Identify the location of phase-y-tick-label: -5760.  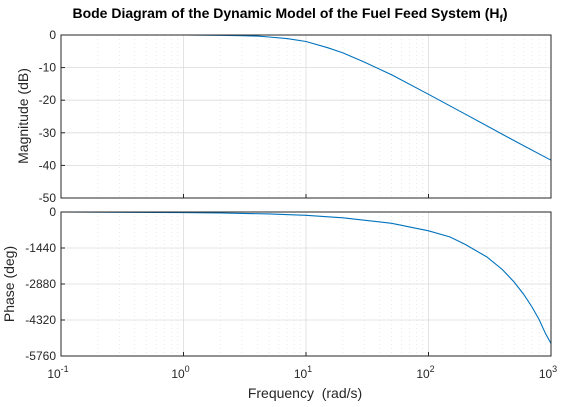
(40, 356).